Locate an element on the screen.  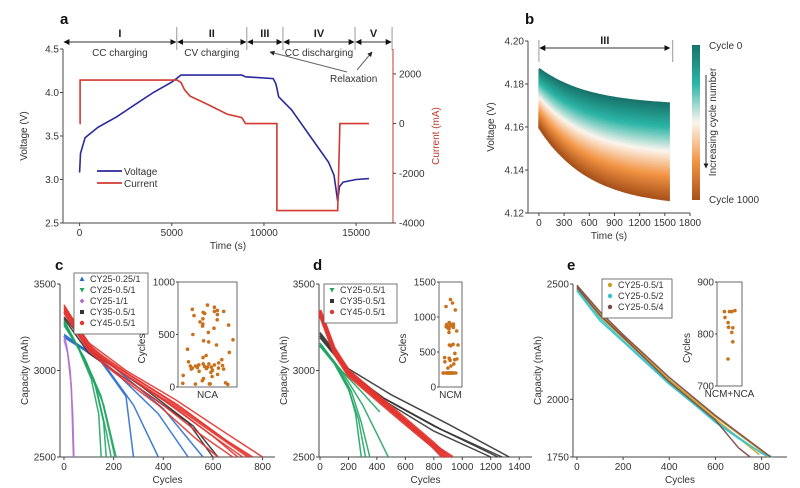
inset-category-label: NCM+NCA is located at coordinates (730, 394).